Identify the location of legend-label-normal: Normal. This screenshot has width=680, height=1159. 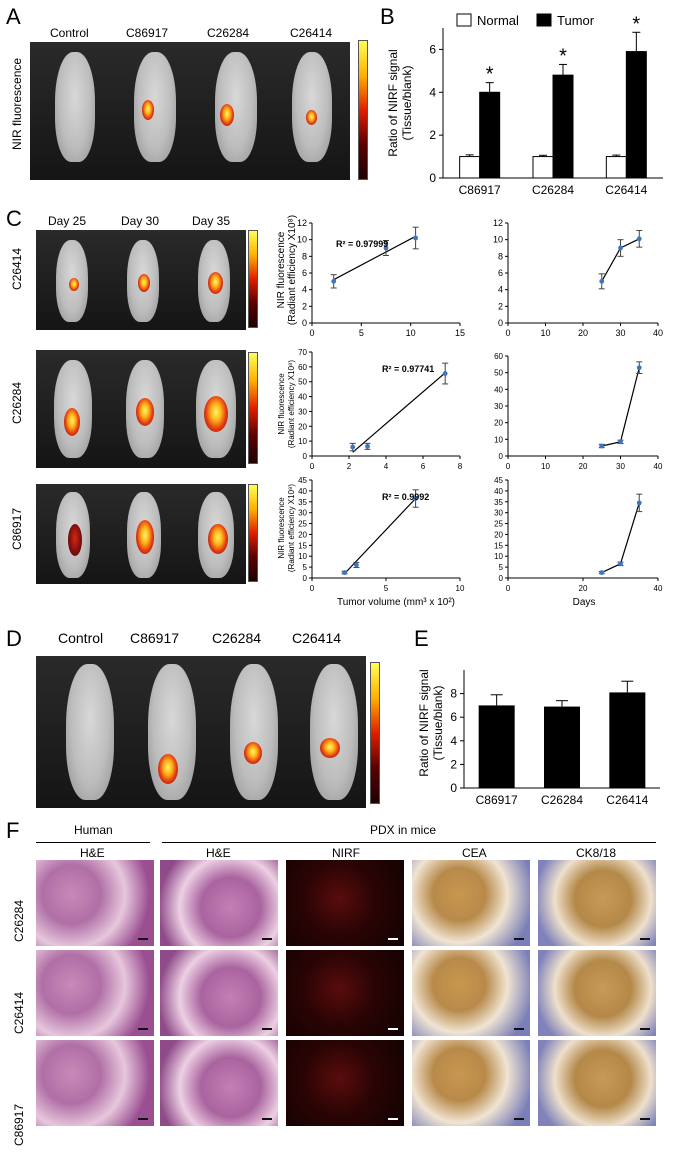
(498, 20).